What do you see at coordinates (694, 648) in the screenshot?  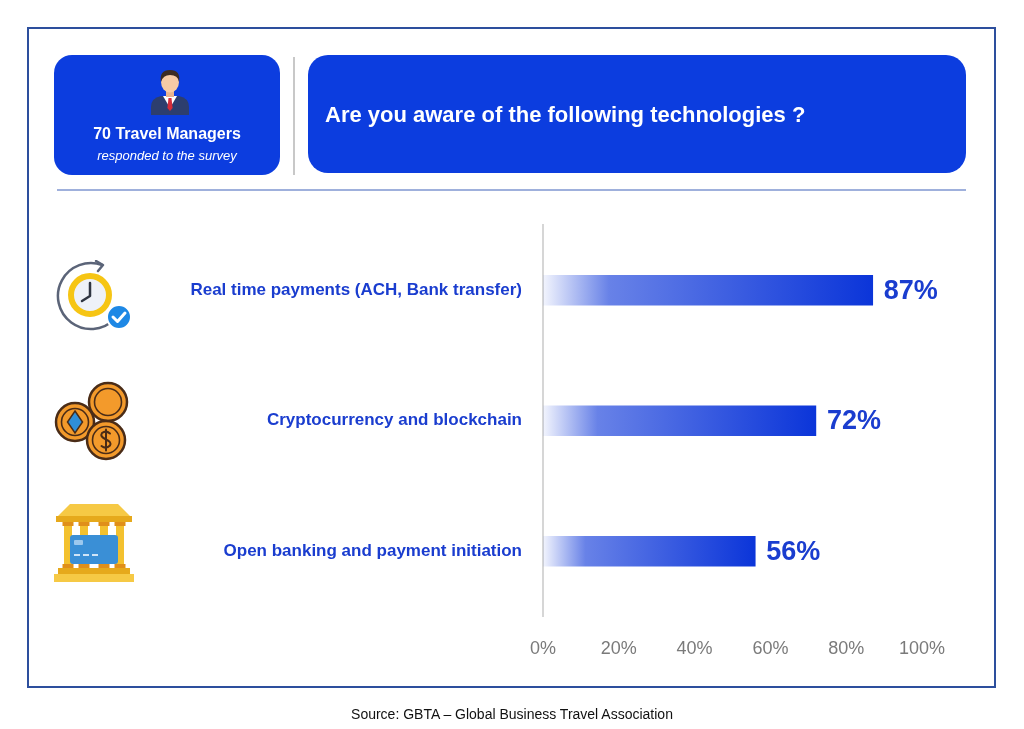 I see `x-tick-label: 40%` at bounding box center [694, 648].